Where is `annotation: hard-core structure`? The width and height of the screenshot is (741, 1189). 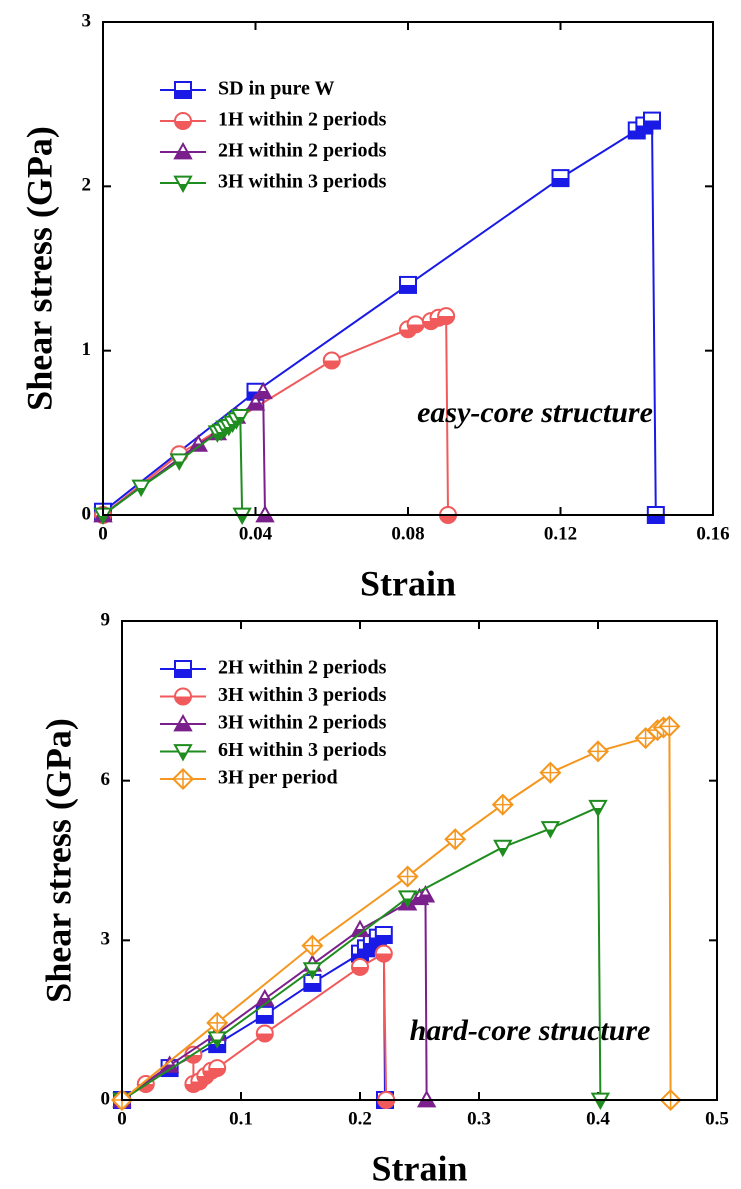 annotation: hard-core structure is located at coordinates (530, 1030).